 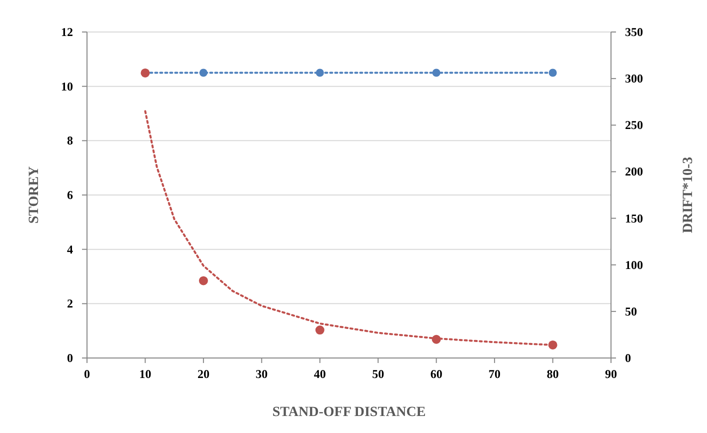 What do you see at coordinates (67, 32) in the screenshot?
I see `y-tick-label: 12` at bounding box center [67, 32].